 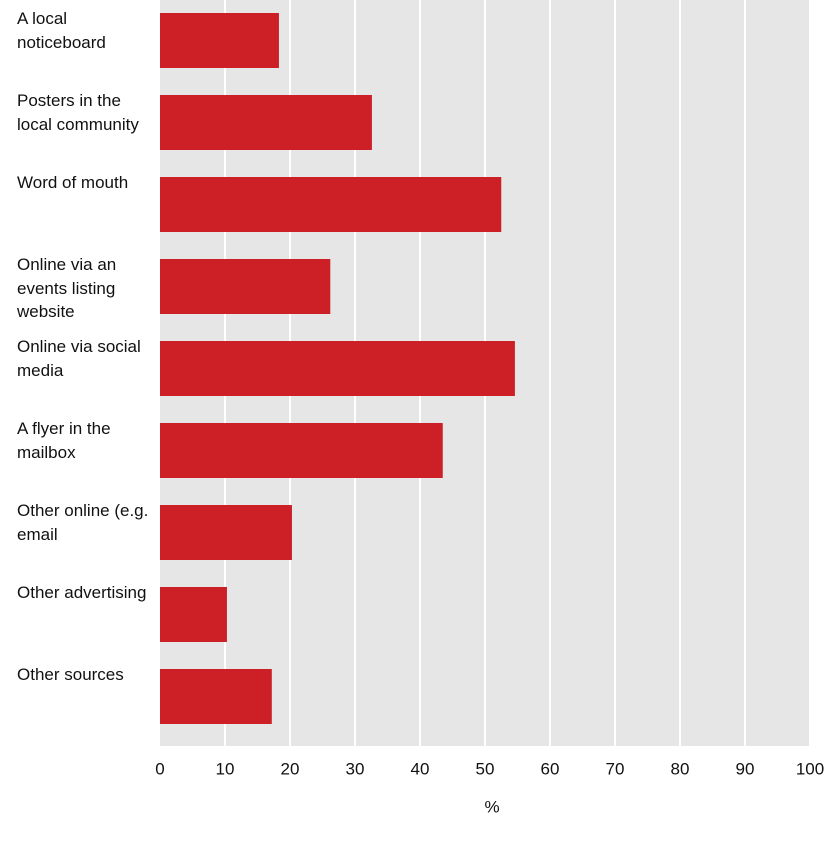 I want to click on x-tick-label: 0, so click(x=159, y=768).